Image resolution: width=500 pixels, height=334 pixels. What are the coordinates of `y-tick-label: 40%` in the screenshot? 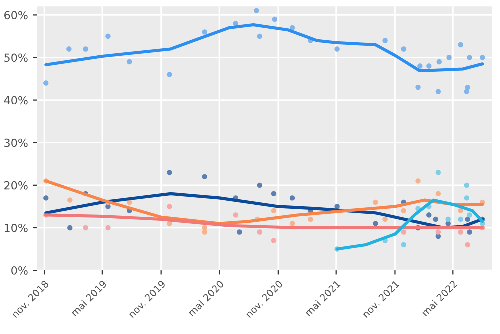 It's located at (16, 100).